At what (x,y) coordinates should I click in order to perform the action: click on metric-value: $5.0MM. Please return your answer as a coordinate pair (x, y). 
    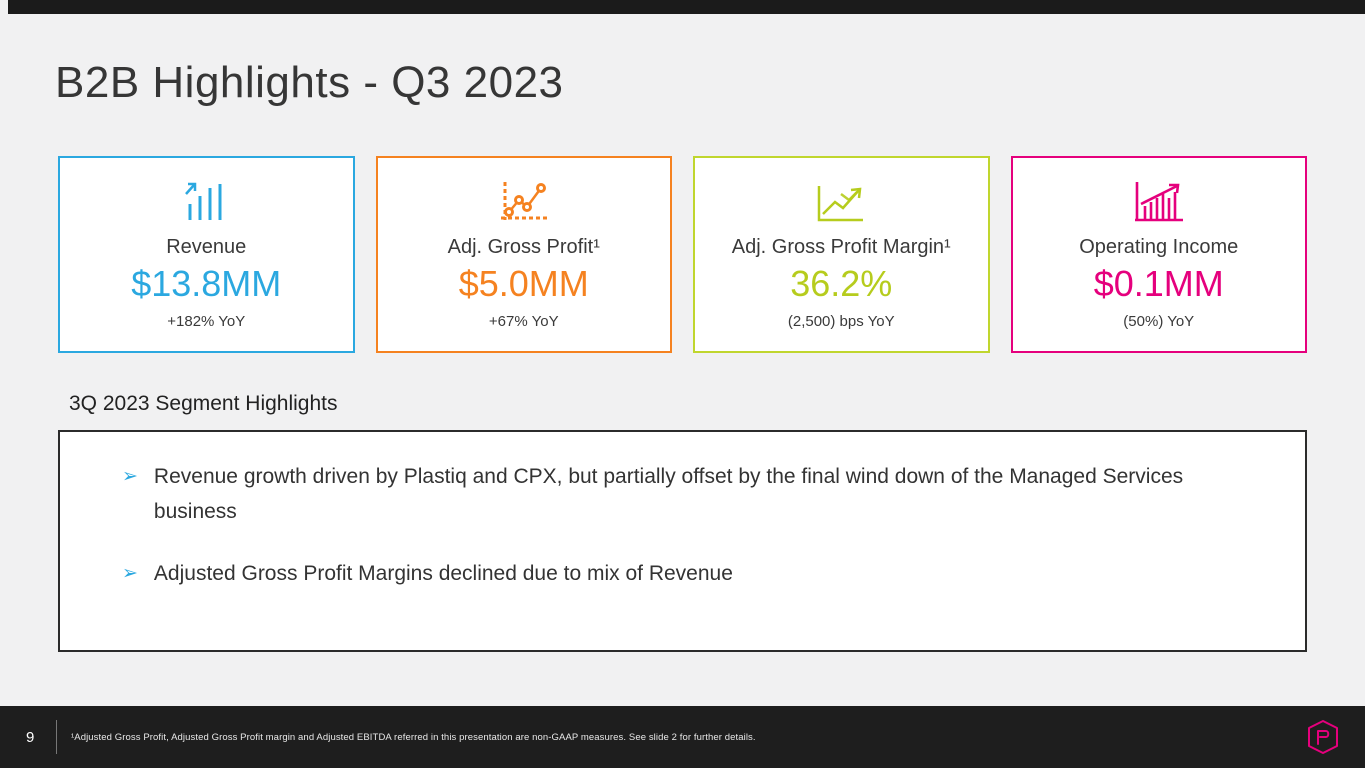
    Looking at the image, I should click on (523, 283).